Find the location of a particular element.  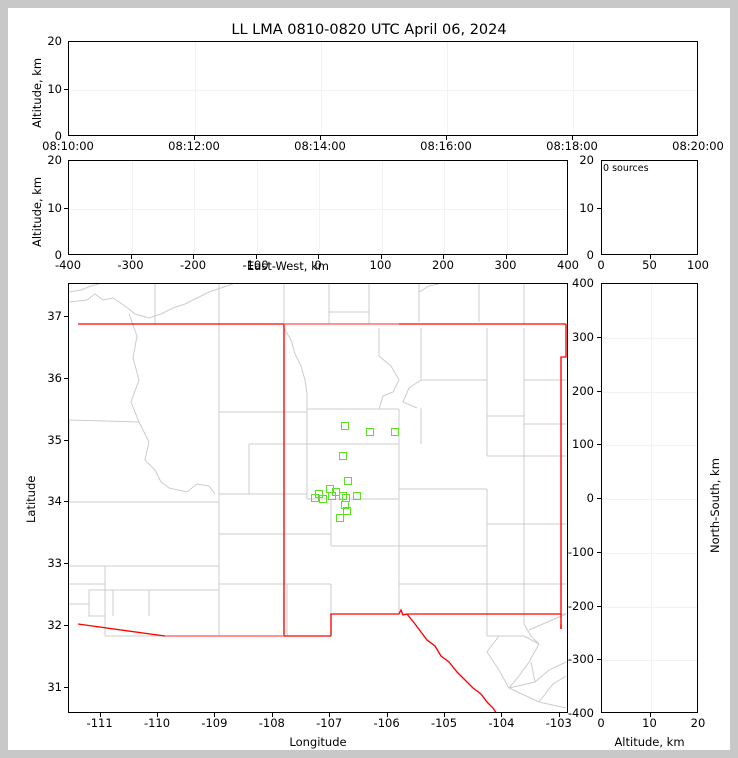

hist-xtick-1: 50 is located at coordinates (649, 265).